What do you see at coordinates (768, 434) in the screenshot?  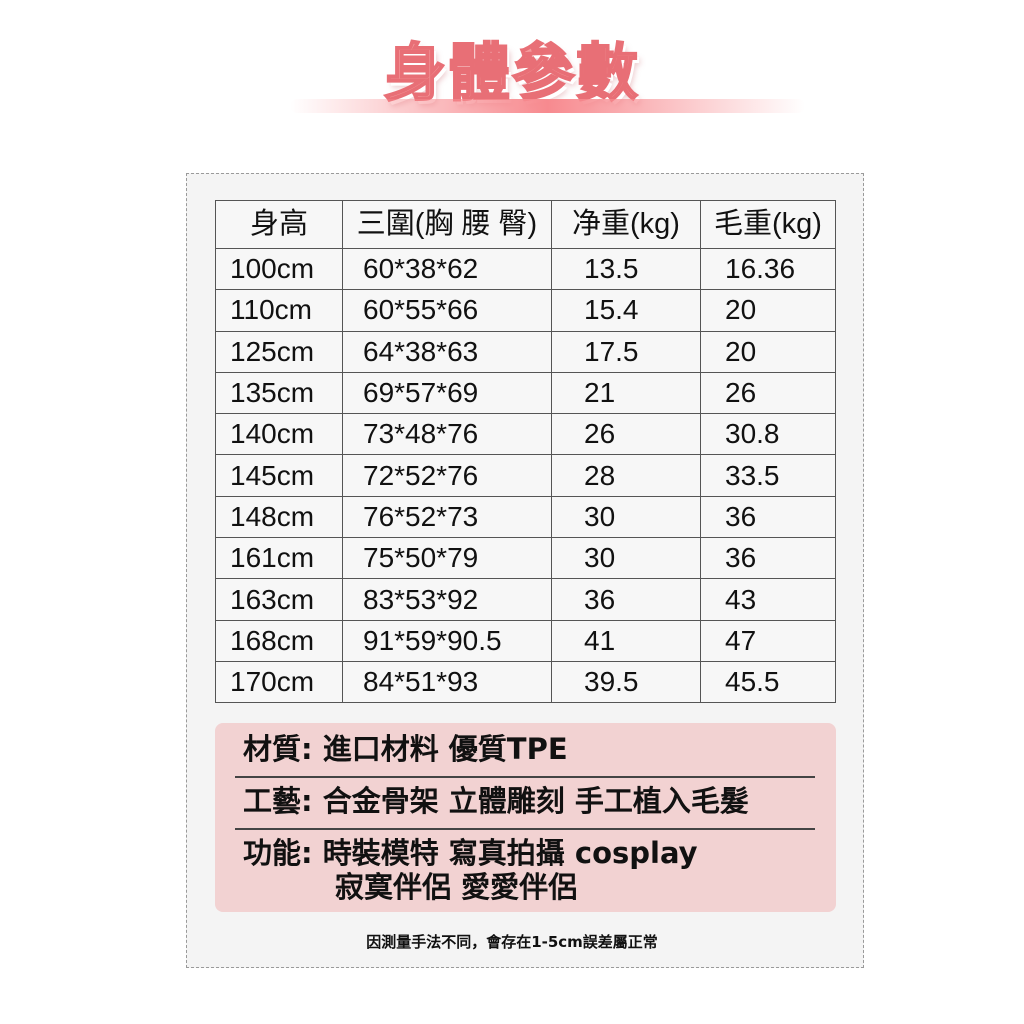 I see `cell-gross-weight: 30.8` at bounding box center [768, 434].